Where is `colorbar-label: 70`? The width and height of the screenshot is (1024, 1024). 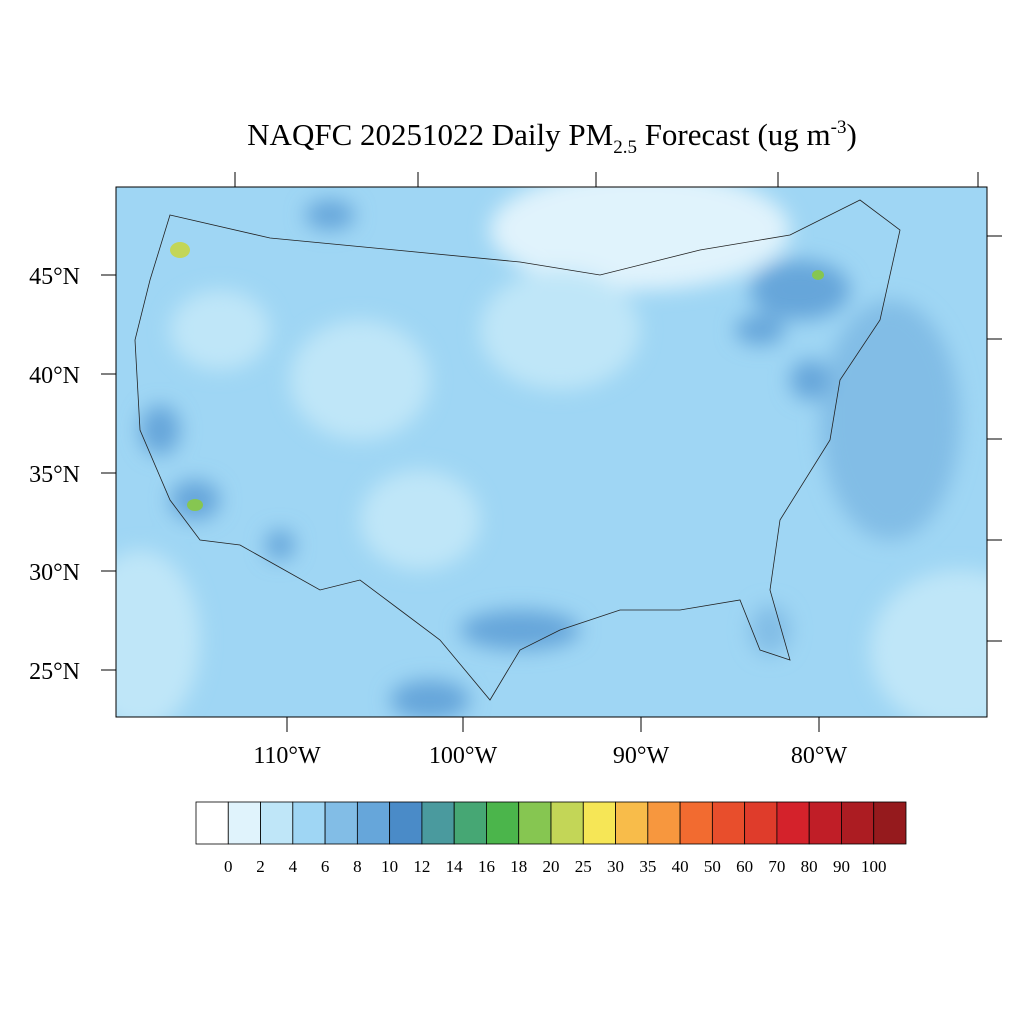 colorbar-label: 70 is located at coordinates (776, 866).